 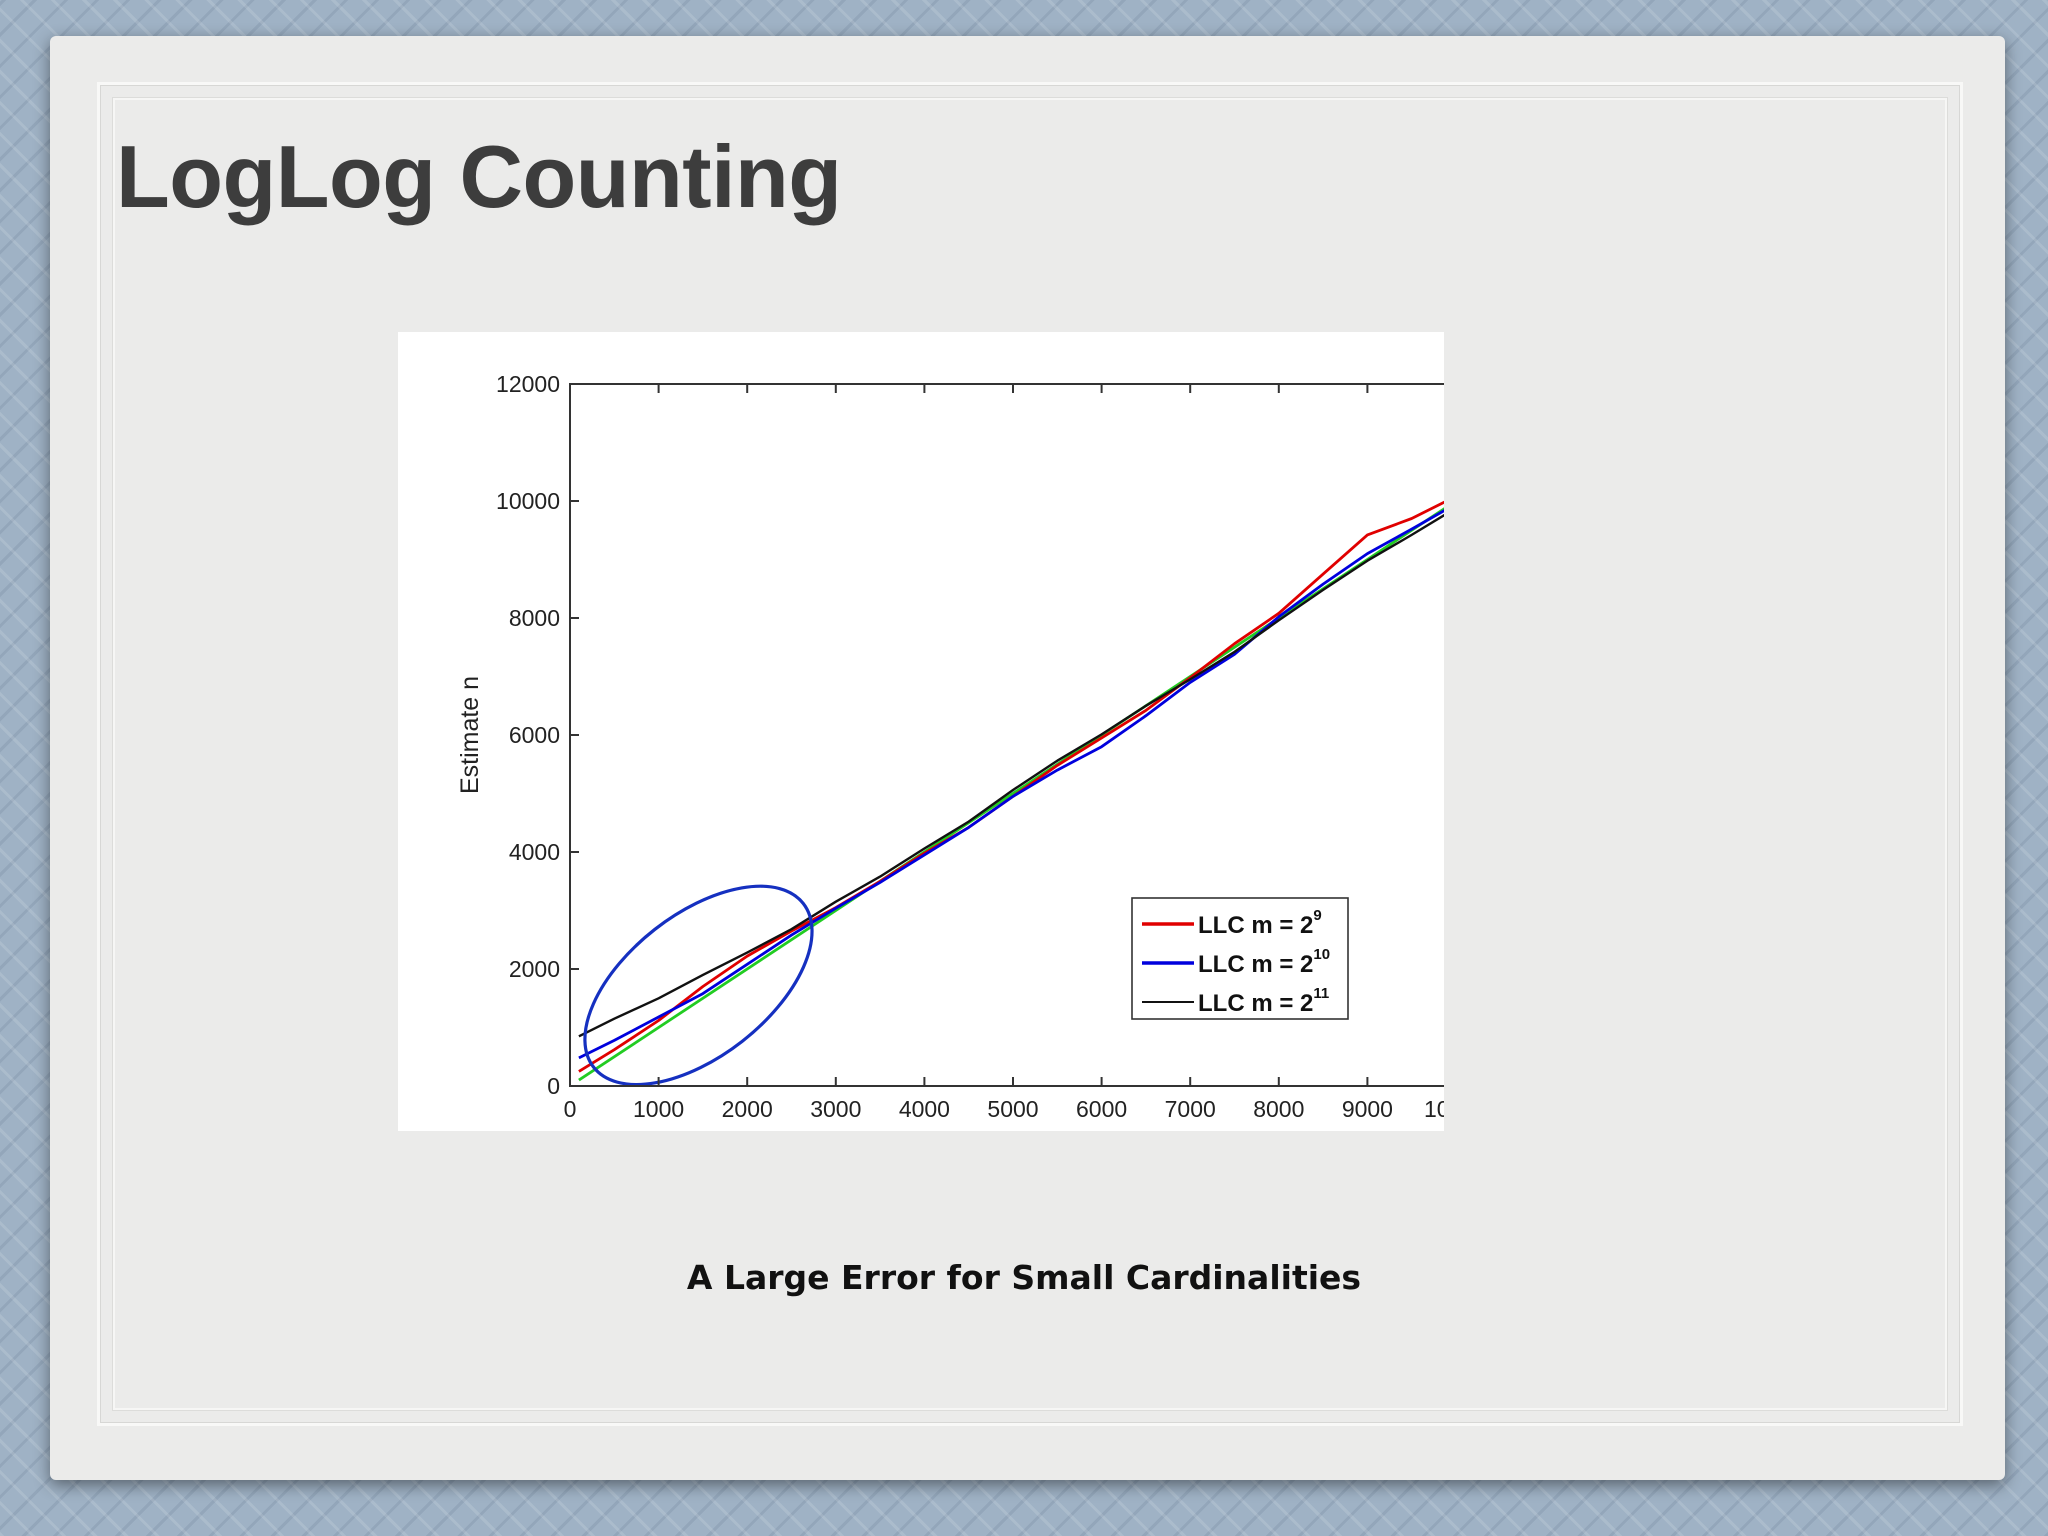 I want to click on y-tick-label: 2000, so click(x=534, y=969).